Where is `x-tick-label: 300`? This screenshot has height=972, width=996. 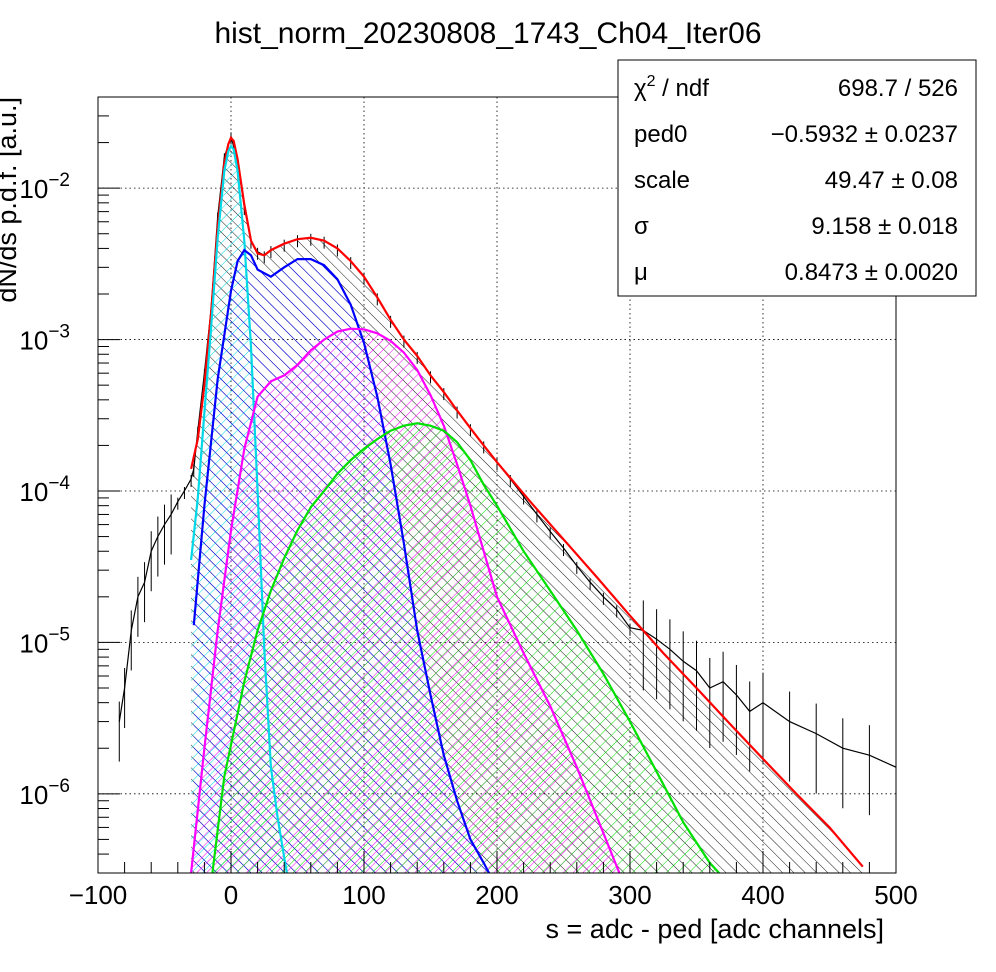 x-tick-label: 300 is located at coordinates (629, 895).